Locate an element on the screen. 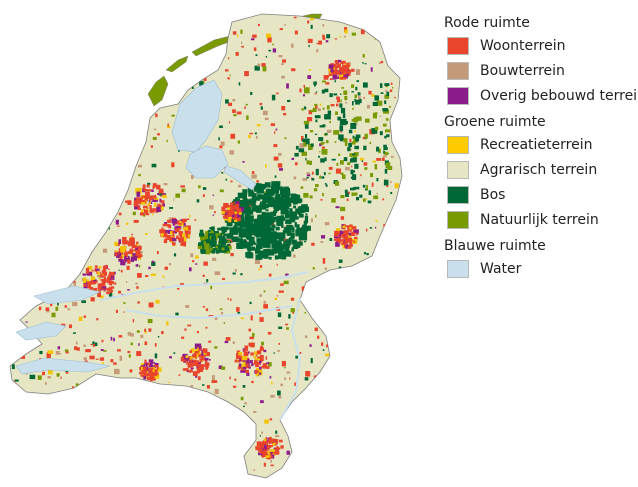 The image size is (638, 487). legend-swatch-natuurlijk-terrein is located at coordinates (458, 220).